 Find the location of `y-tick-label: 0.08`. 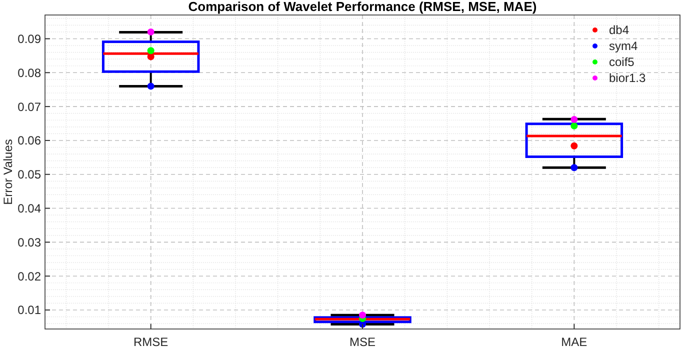

y-tick-label: 0.08 is located at coordinates (30, 73).